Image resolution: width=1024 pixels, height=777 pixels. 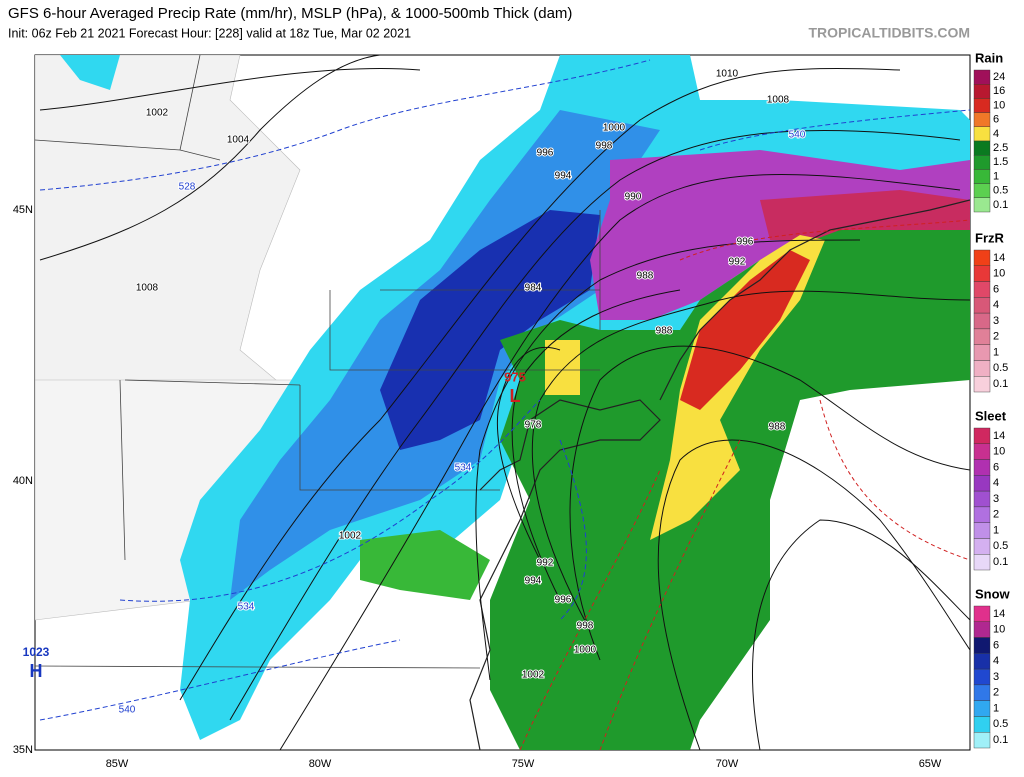 What do you see at coordinates (523, 764) in the screenshot?
I see `lon-label: 75W` at bounding box center [523, 764].